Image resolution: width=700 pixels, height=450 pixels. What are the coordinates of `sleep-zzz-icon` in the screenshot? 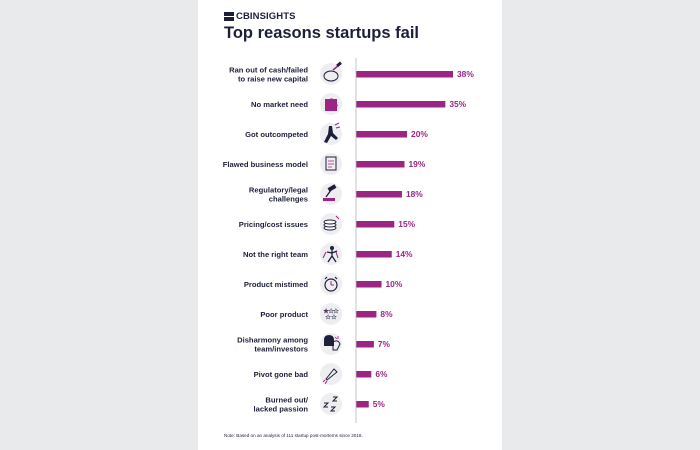 It's located at (331, 404).